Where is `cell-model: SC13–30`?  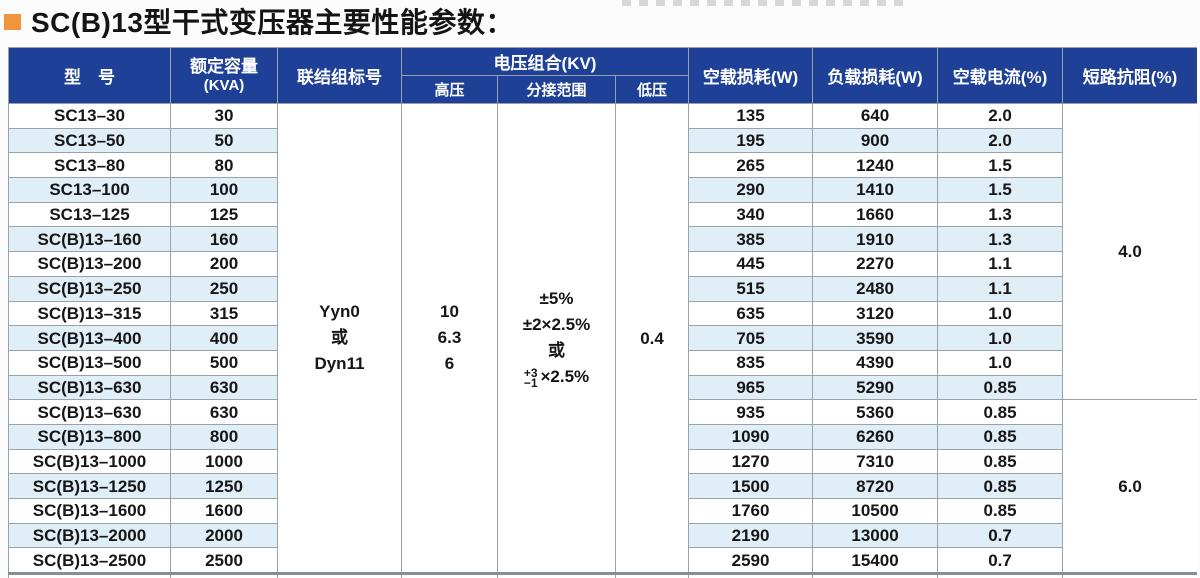
cell-model: SC13–30 is located at coordinates (89, 116).